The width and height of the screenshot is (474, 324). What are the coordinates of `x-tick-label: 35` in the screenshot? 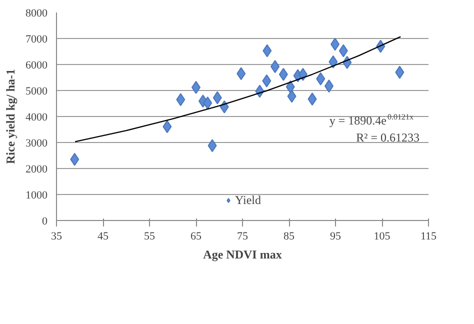 It's located at (56, 236).